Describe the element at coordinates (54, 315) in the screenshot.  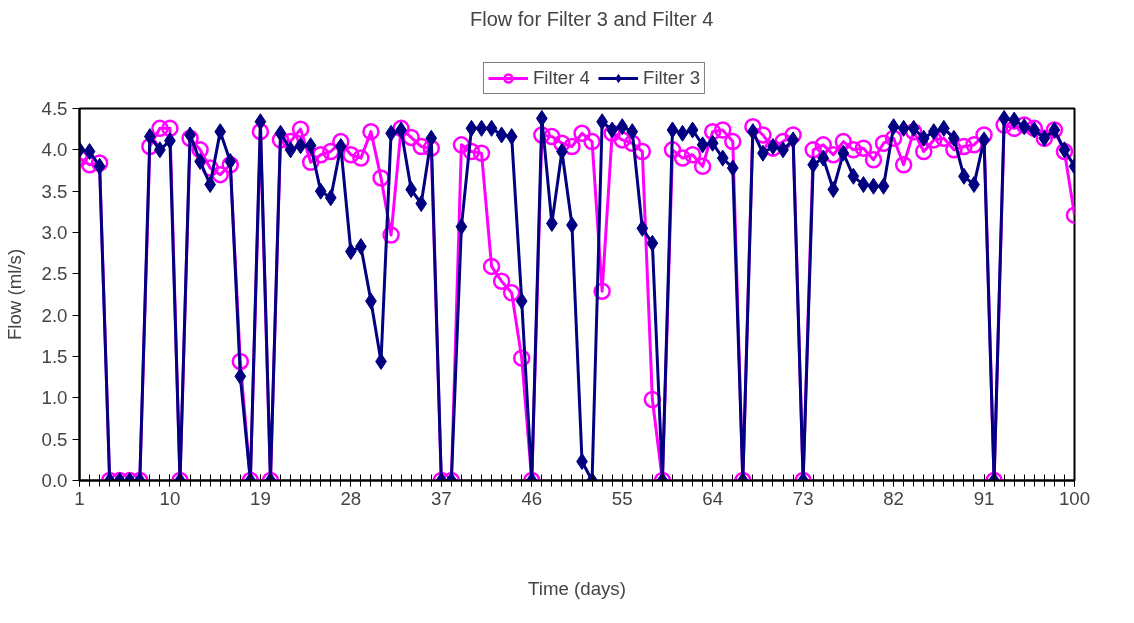
I see `y-tick-label: 2.0` at that location.